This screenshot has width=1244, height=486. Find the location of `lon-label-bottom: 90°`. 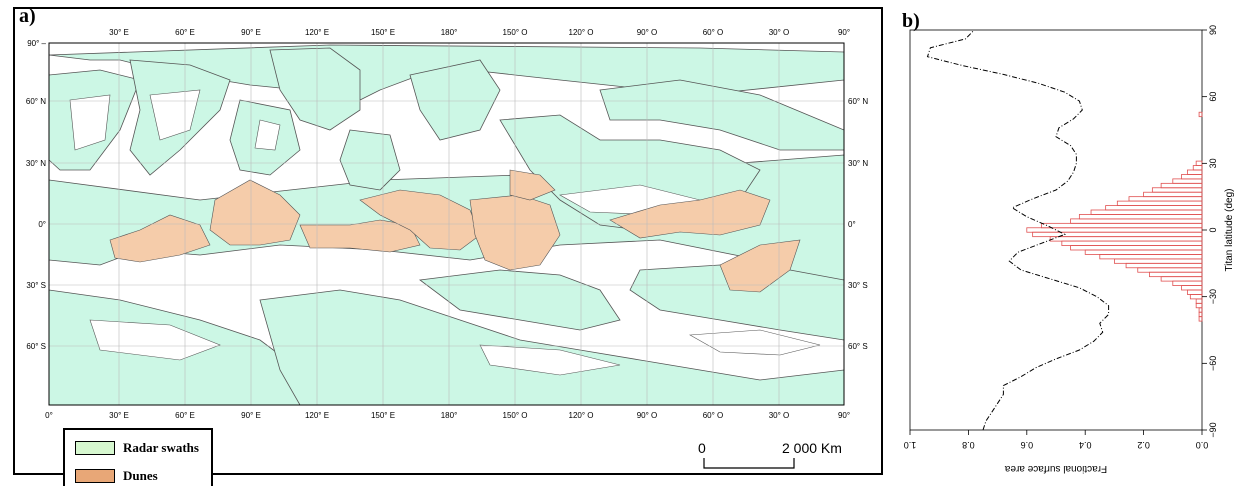

lon-label-bottom: 90° is located at coordinates (844, 415).